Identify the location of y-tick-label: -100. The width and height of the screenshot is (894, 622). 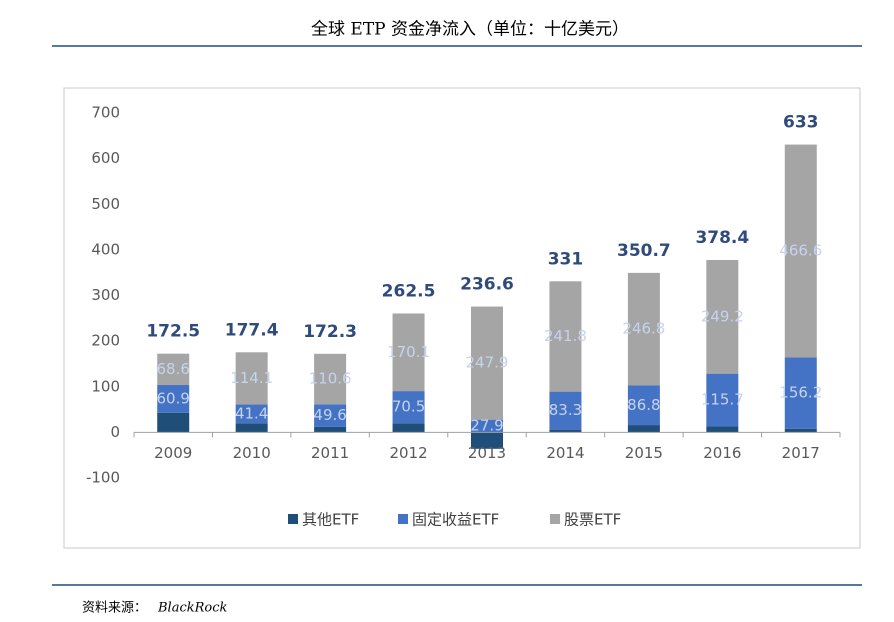
(103, 478).